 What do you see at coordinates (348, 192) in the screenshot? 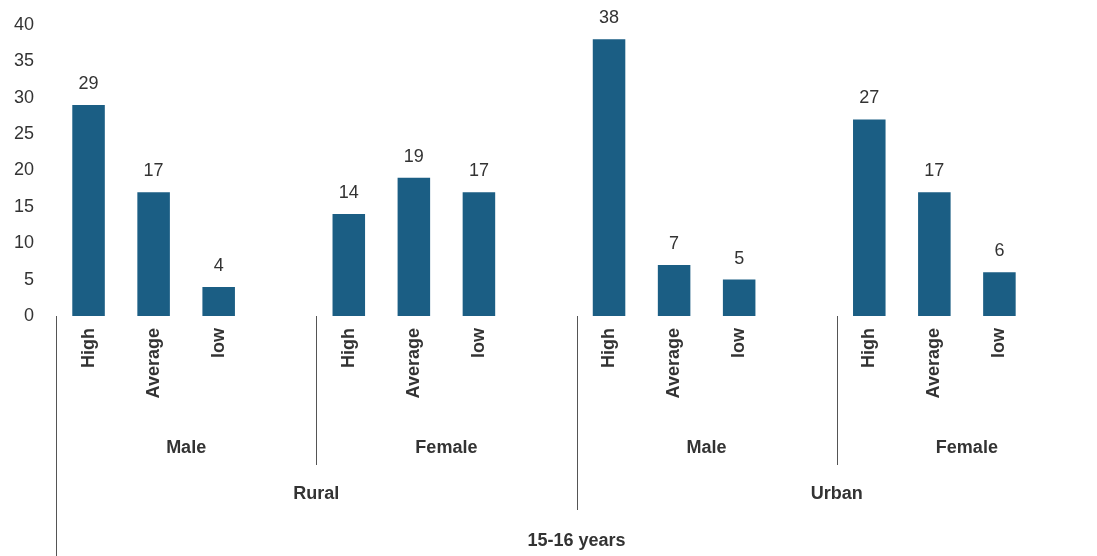
I see `data-label: 14` at bounding box center [348, 192].